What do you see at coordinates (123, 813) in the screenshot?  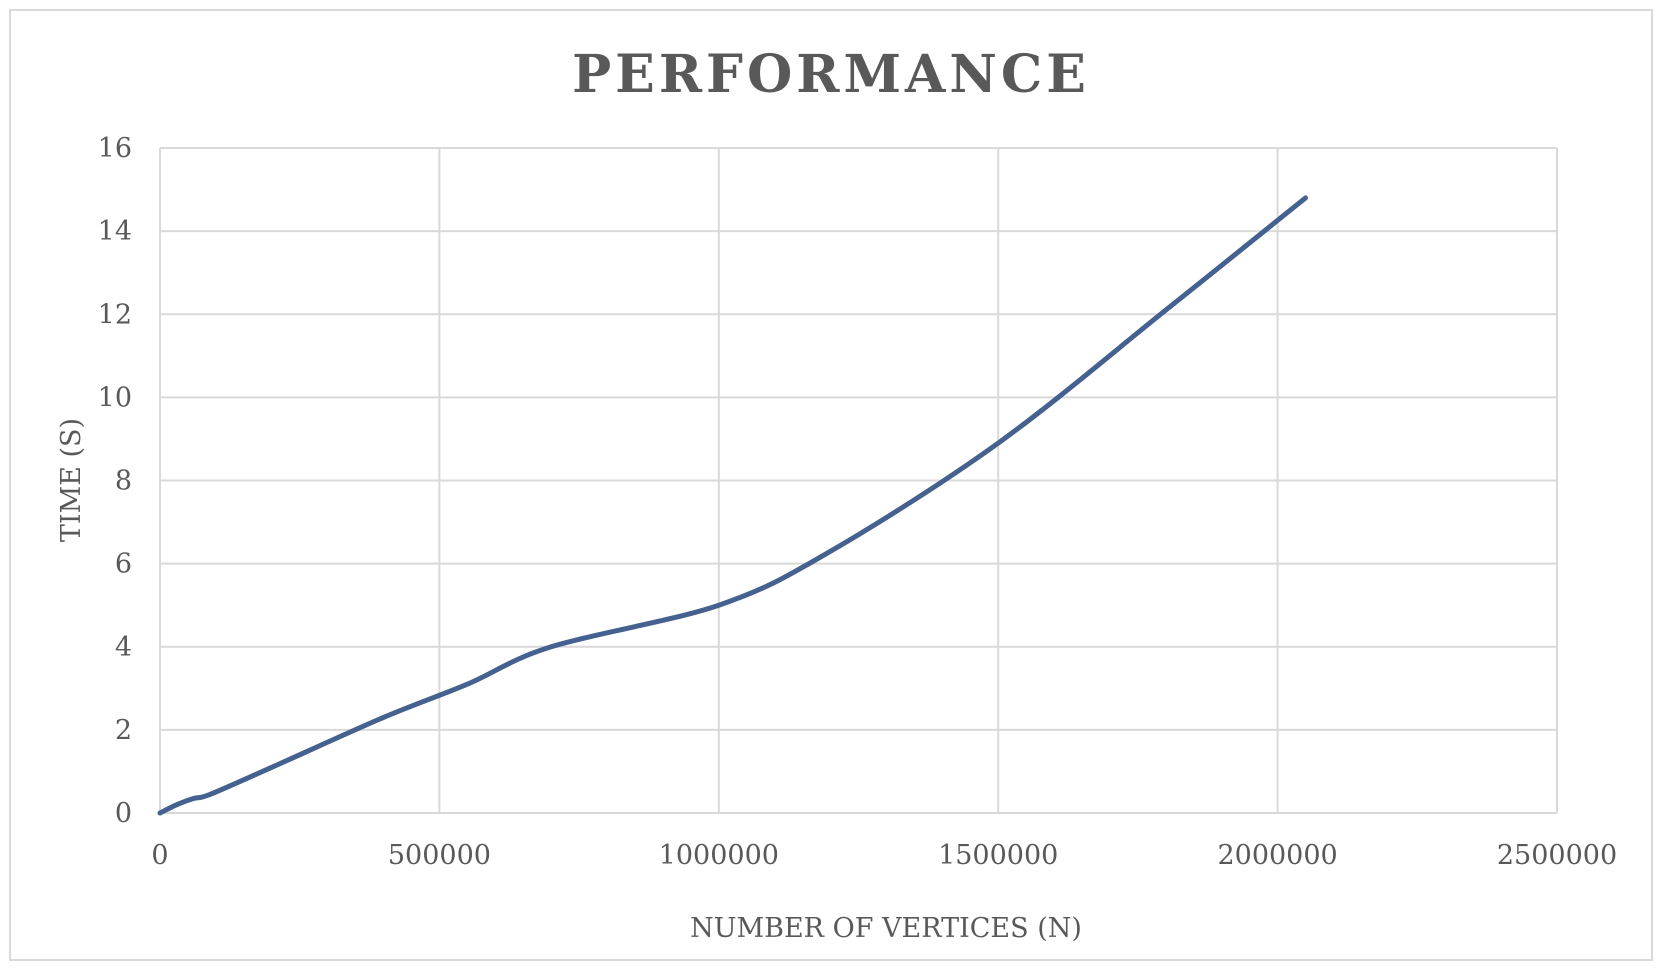 I see `y-tick-label: 0` at bounding box center [123, 813].